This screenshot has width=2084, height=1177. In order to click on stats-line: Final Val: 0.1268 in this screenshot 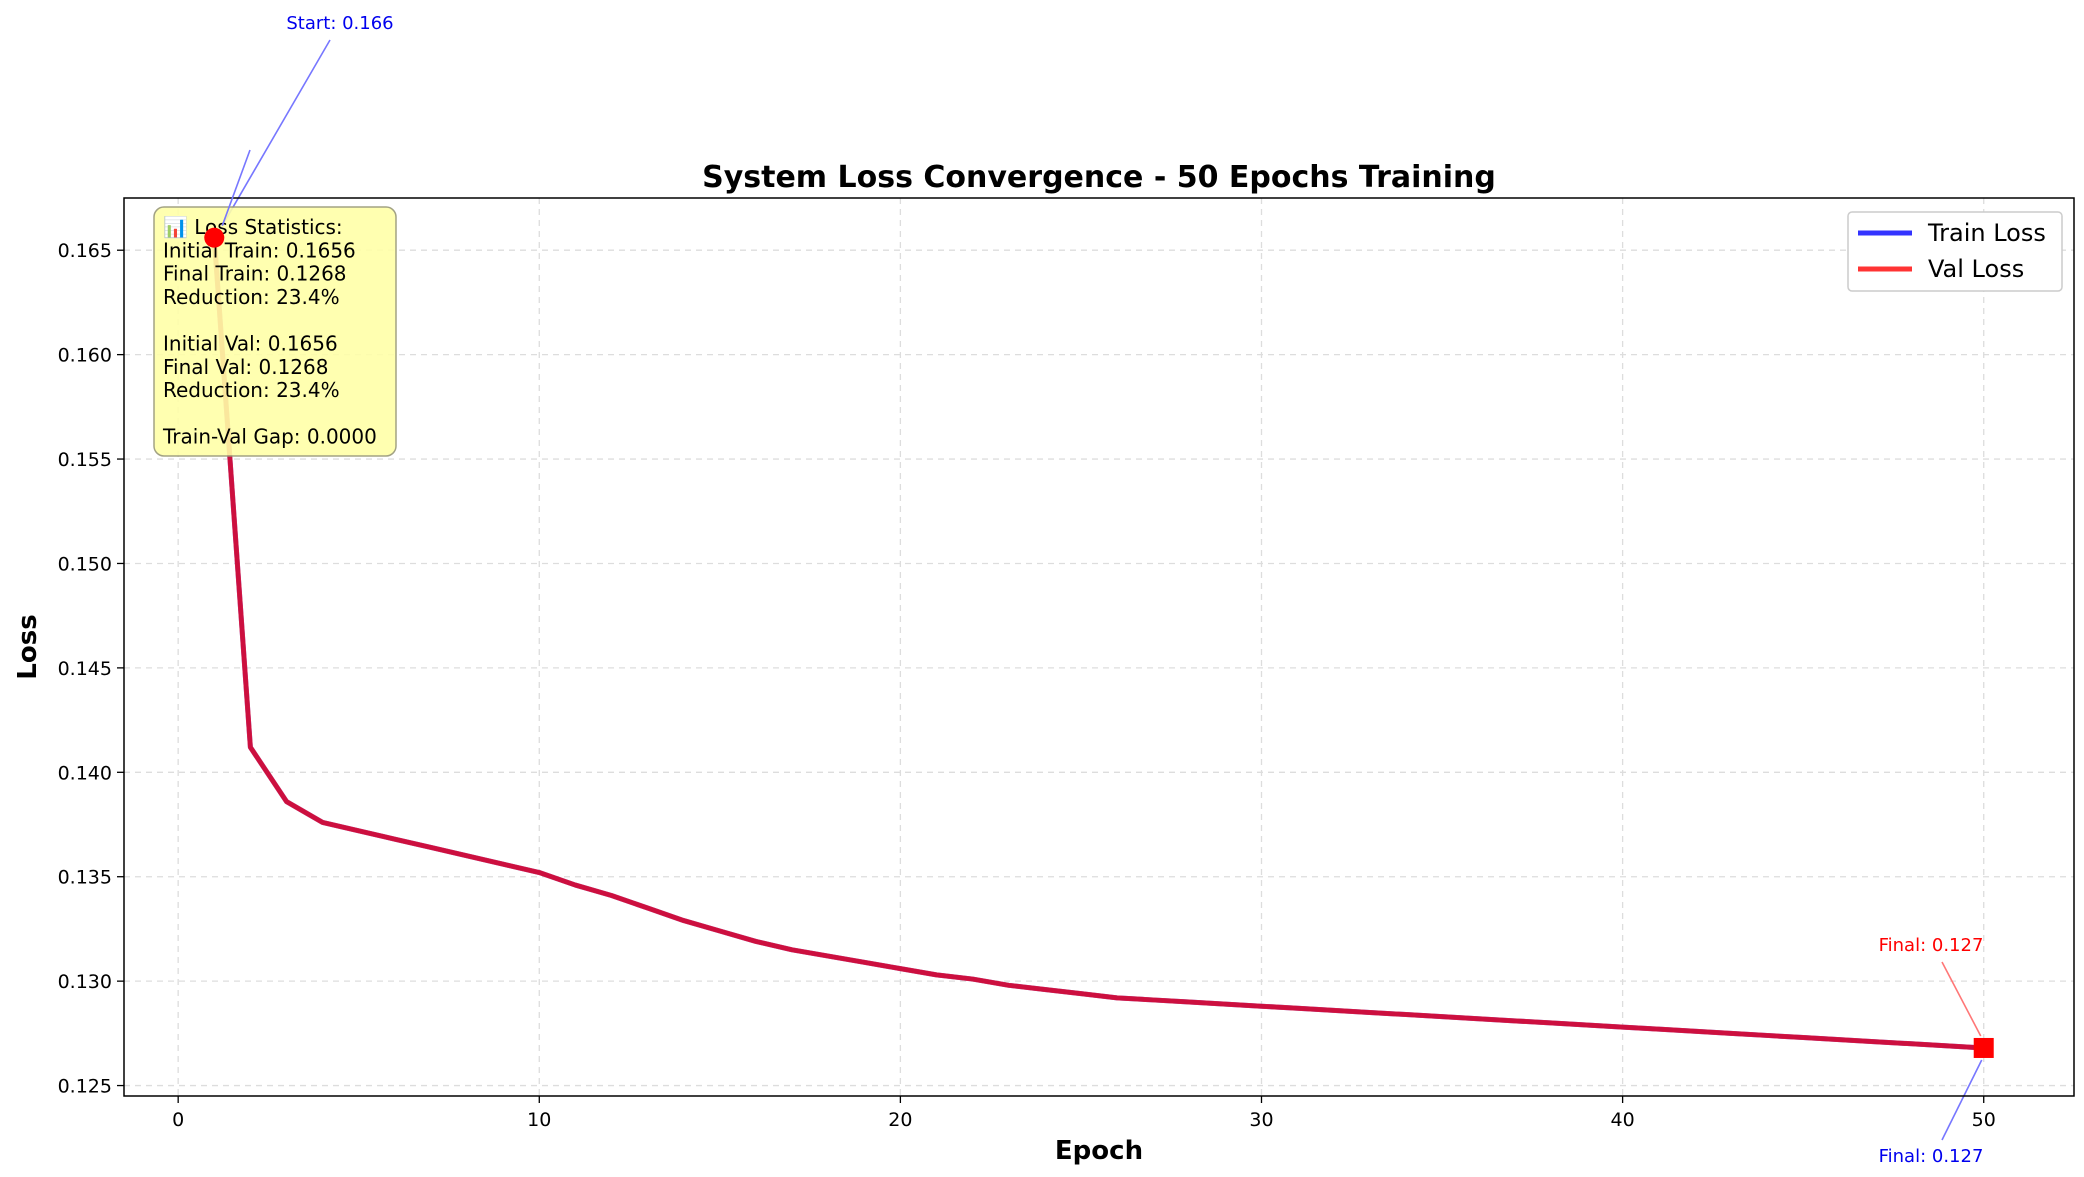, I will do `click(245, 367)`.